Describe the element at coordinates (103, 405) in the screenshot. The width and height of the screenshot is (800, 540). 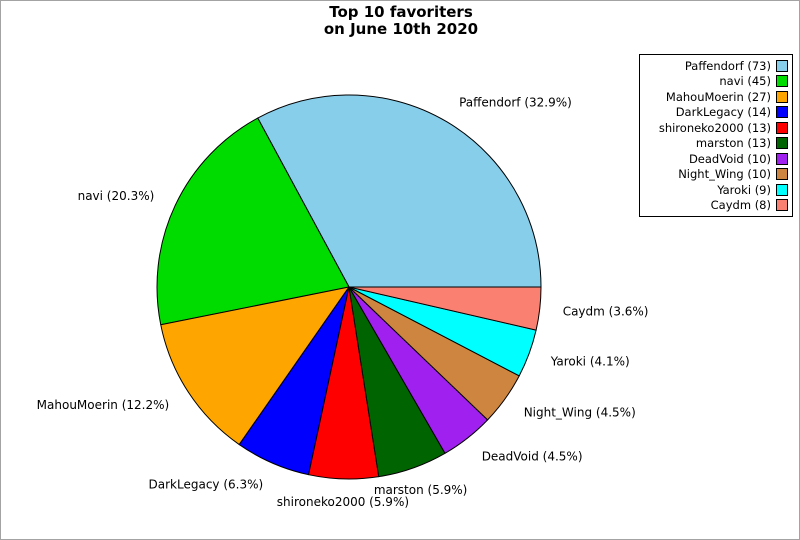
I see `slice-label-MahouMoerin: MahouMoerin (12.2%)` at that location.